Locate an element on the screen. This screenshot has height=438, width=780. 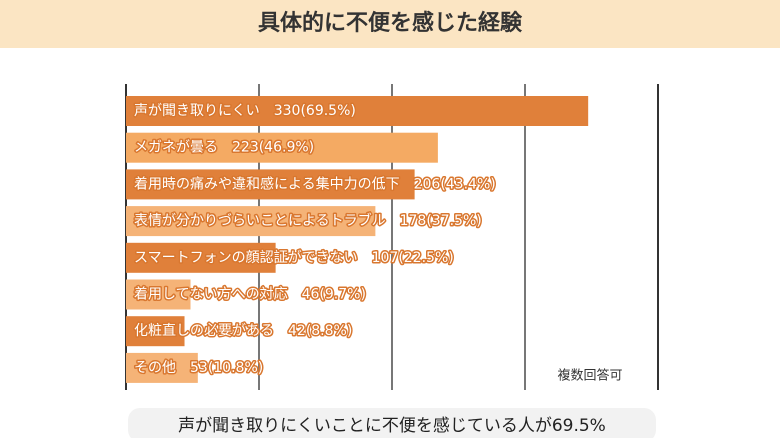
category-label: 着用してない方への対応 is located at coordinates (211, 295).